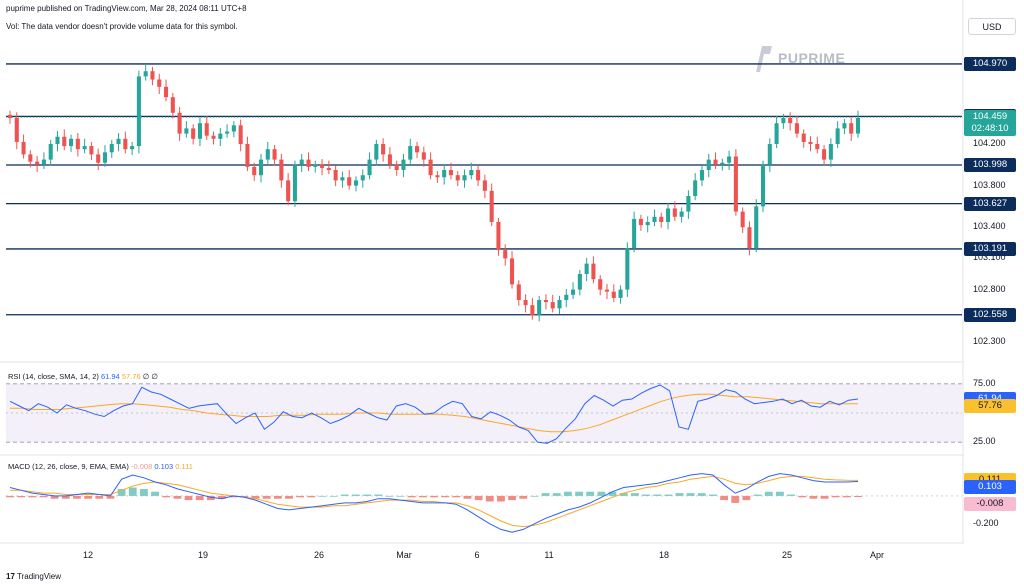 Image resolution: width=1024 pixels, height=588 pixels. What do you see at coordinates (990, 405) in the screenshot?
I see `rsi-ma-value-label: 57.76` at bounding box center [990, 405].